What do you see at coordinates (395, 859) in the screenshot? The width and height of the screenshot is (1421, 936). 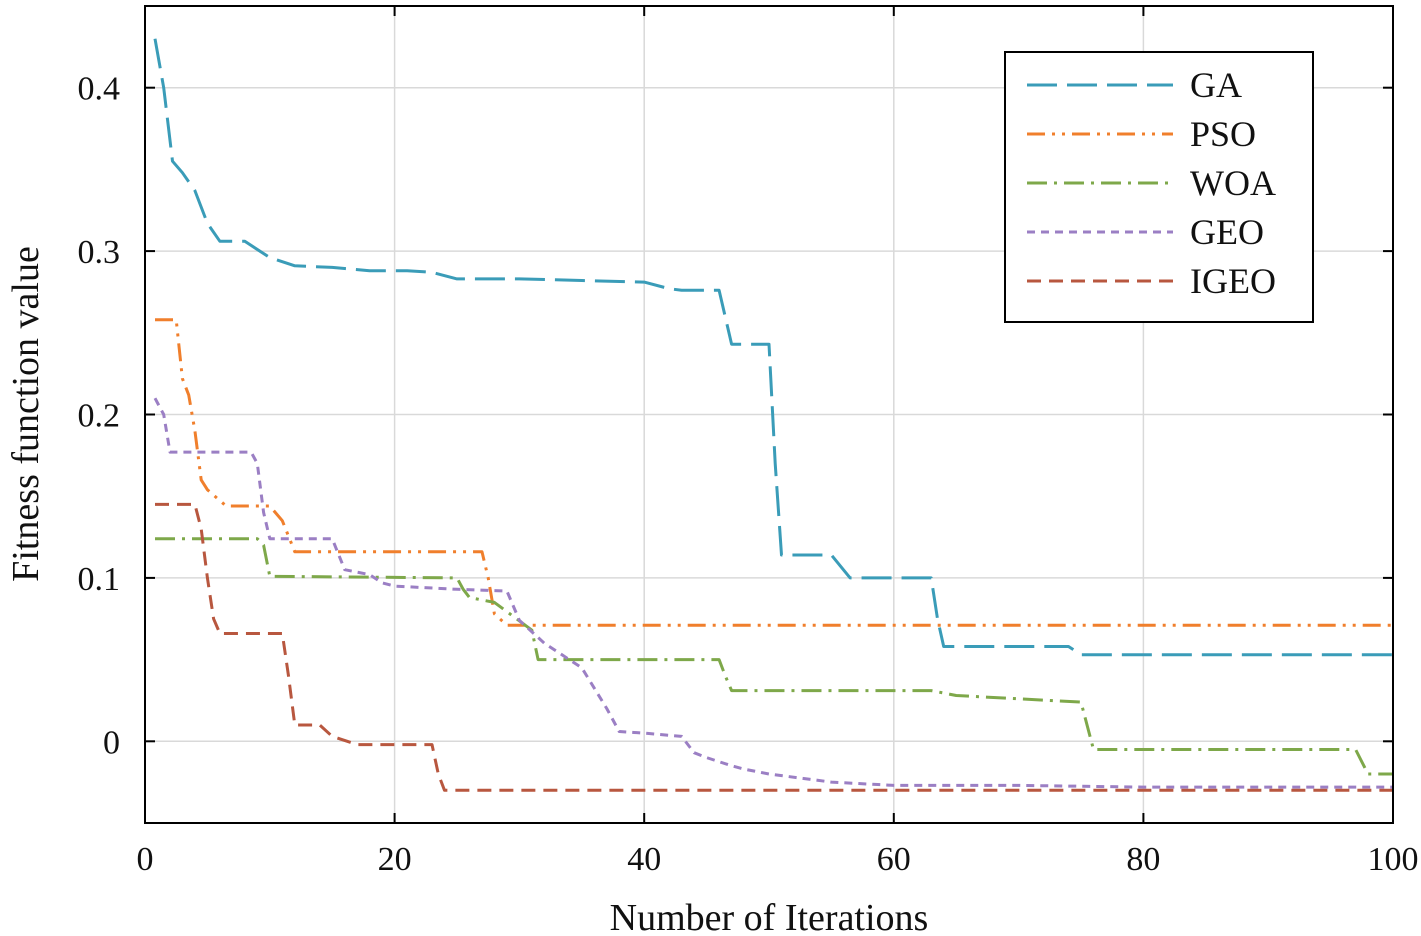 I see `x-tick-label: 20` at bounding box center [395, 859].